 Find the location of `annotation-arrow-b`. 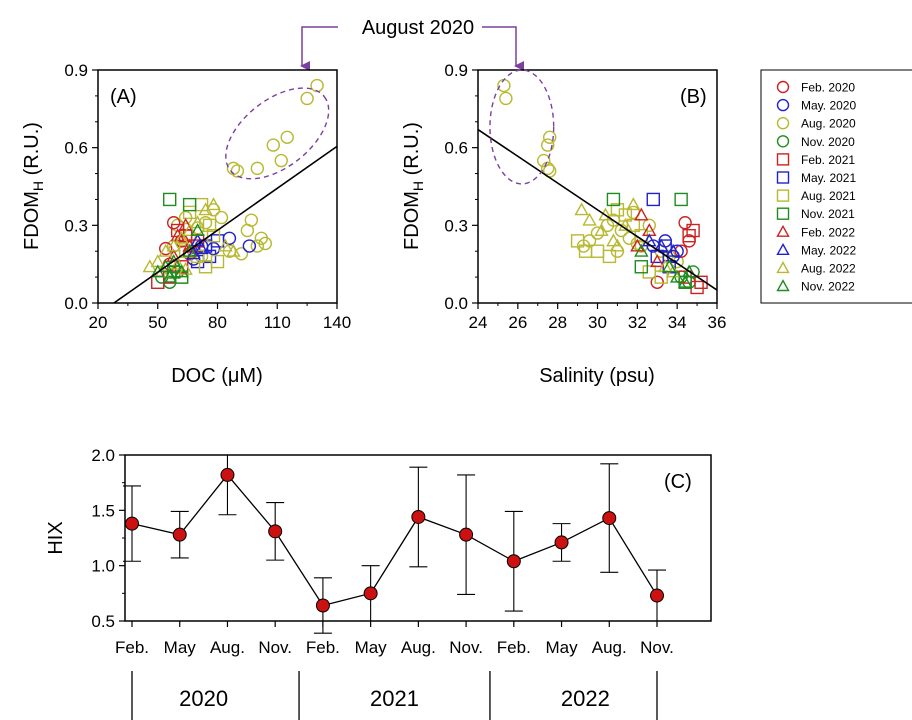

annotation-arrow-b is located at coordinates (503, 48).